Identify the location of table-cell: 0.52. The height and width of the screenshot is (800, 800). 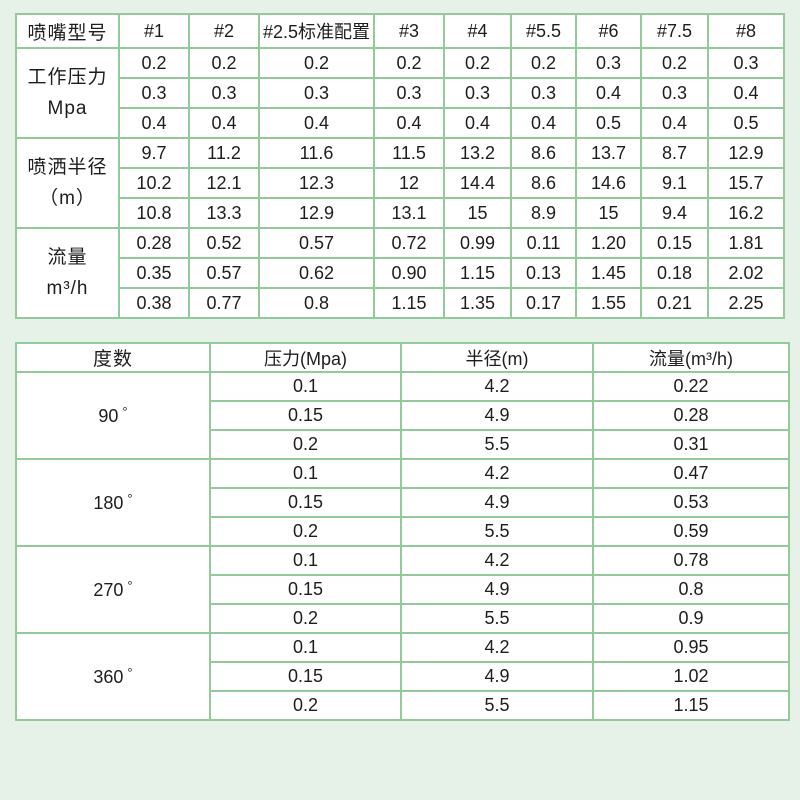
(224, 243).